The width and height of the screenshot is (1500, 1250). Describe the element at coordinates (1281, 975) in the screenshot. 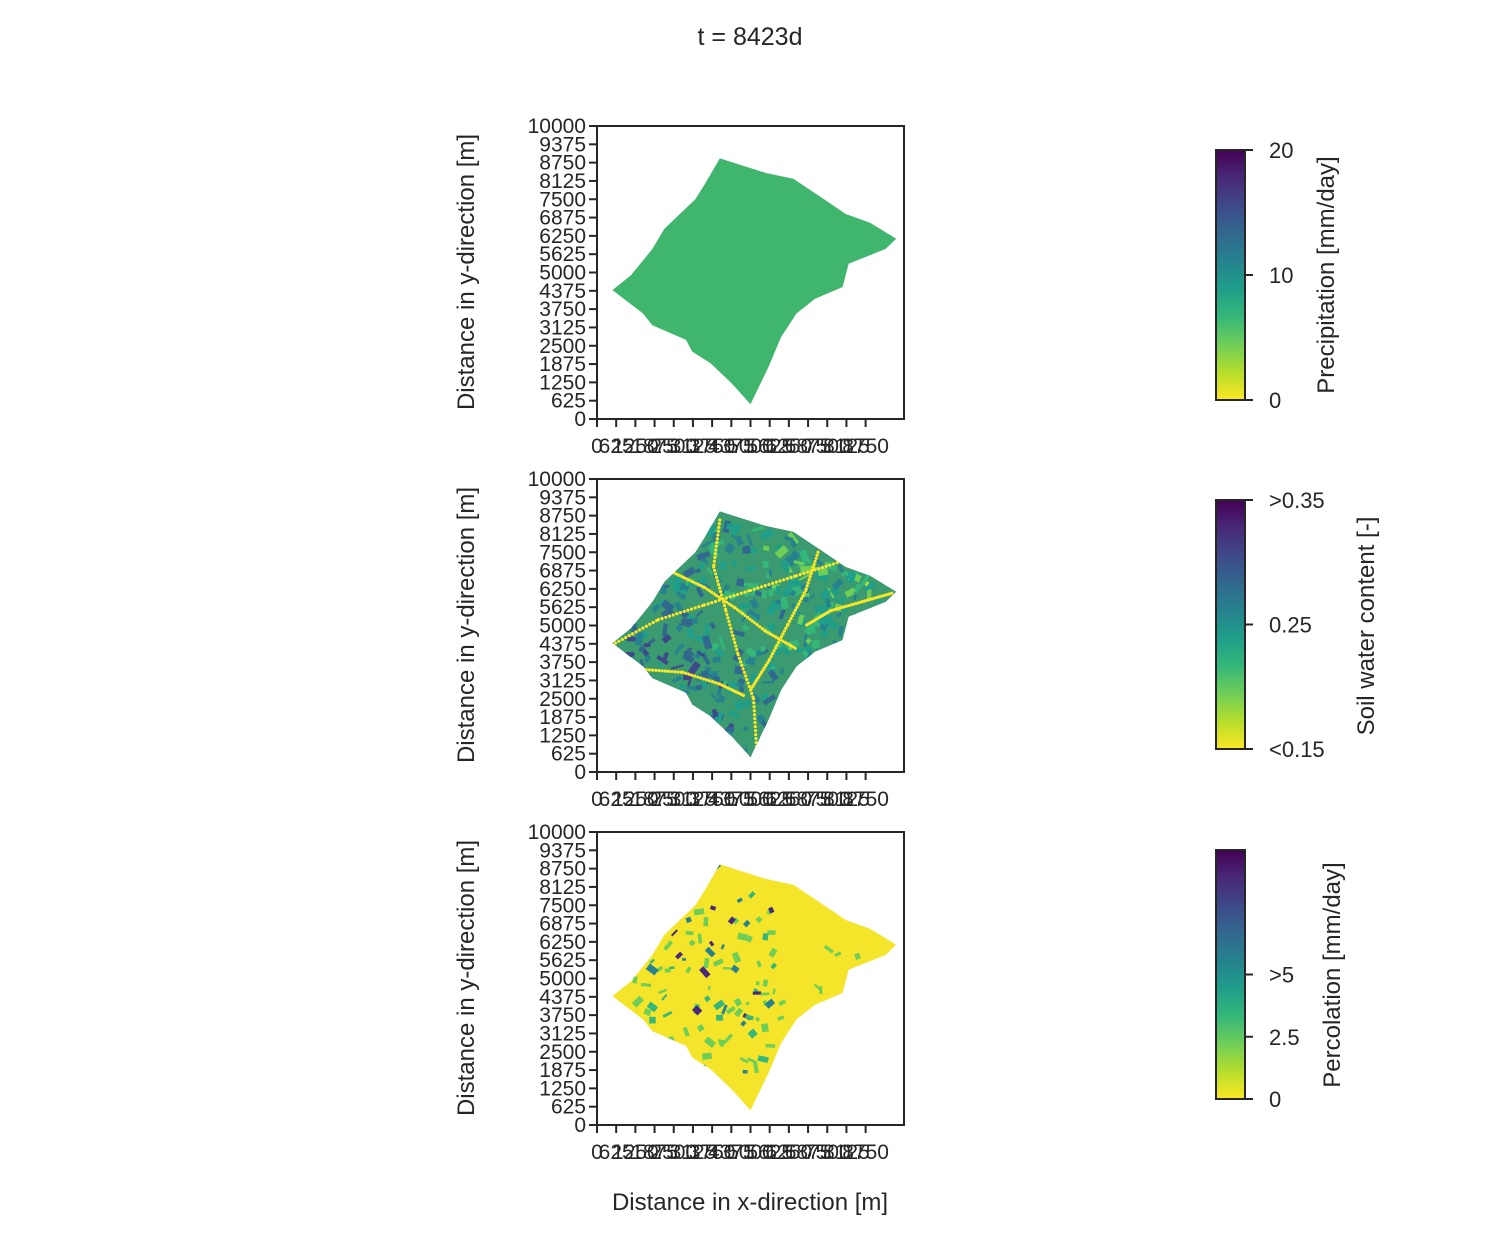

I see `colorbar-tick-label: >5` at that location.